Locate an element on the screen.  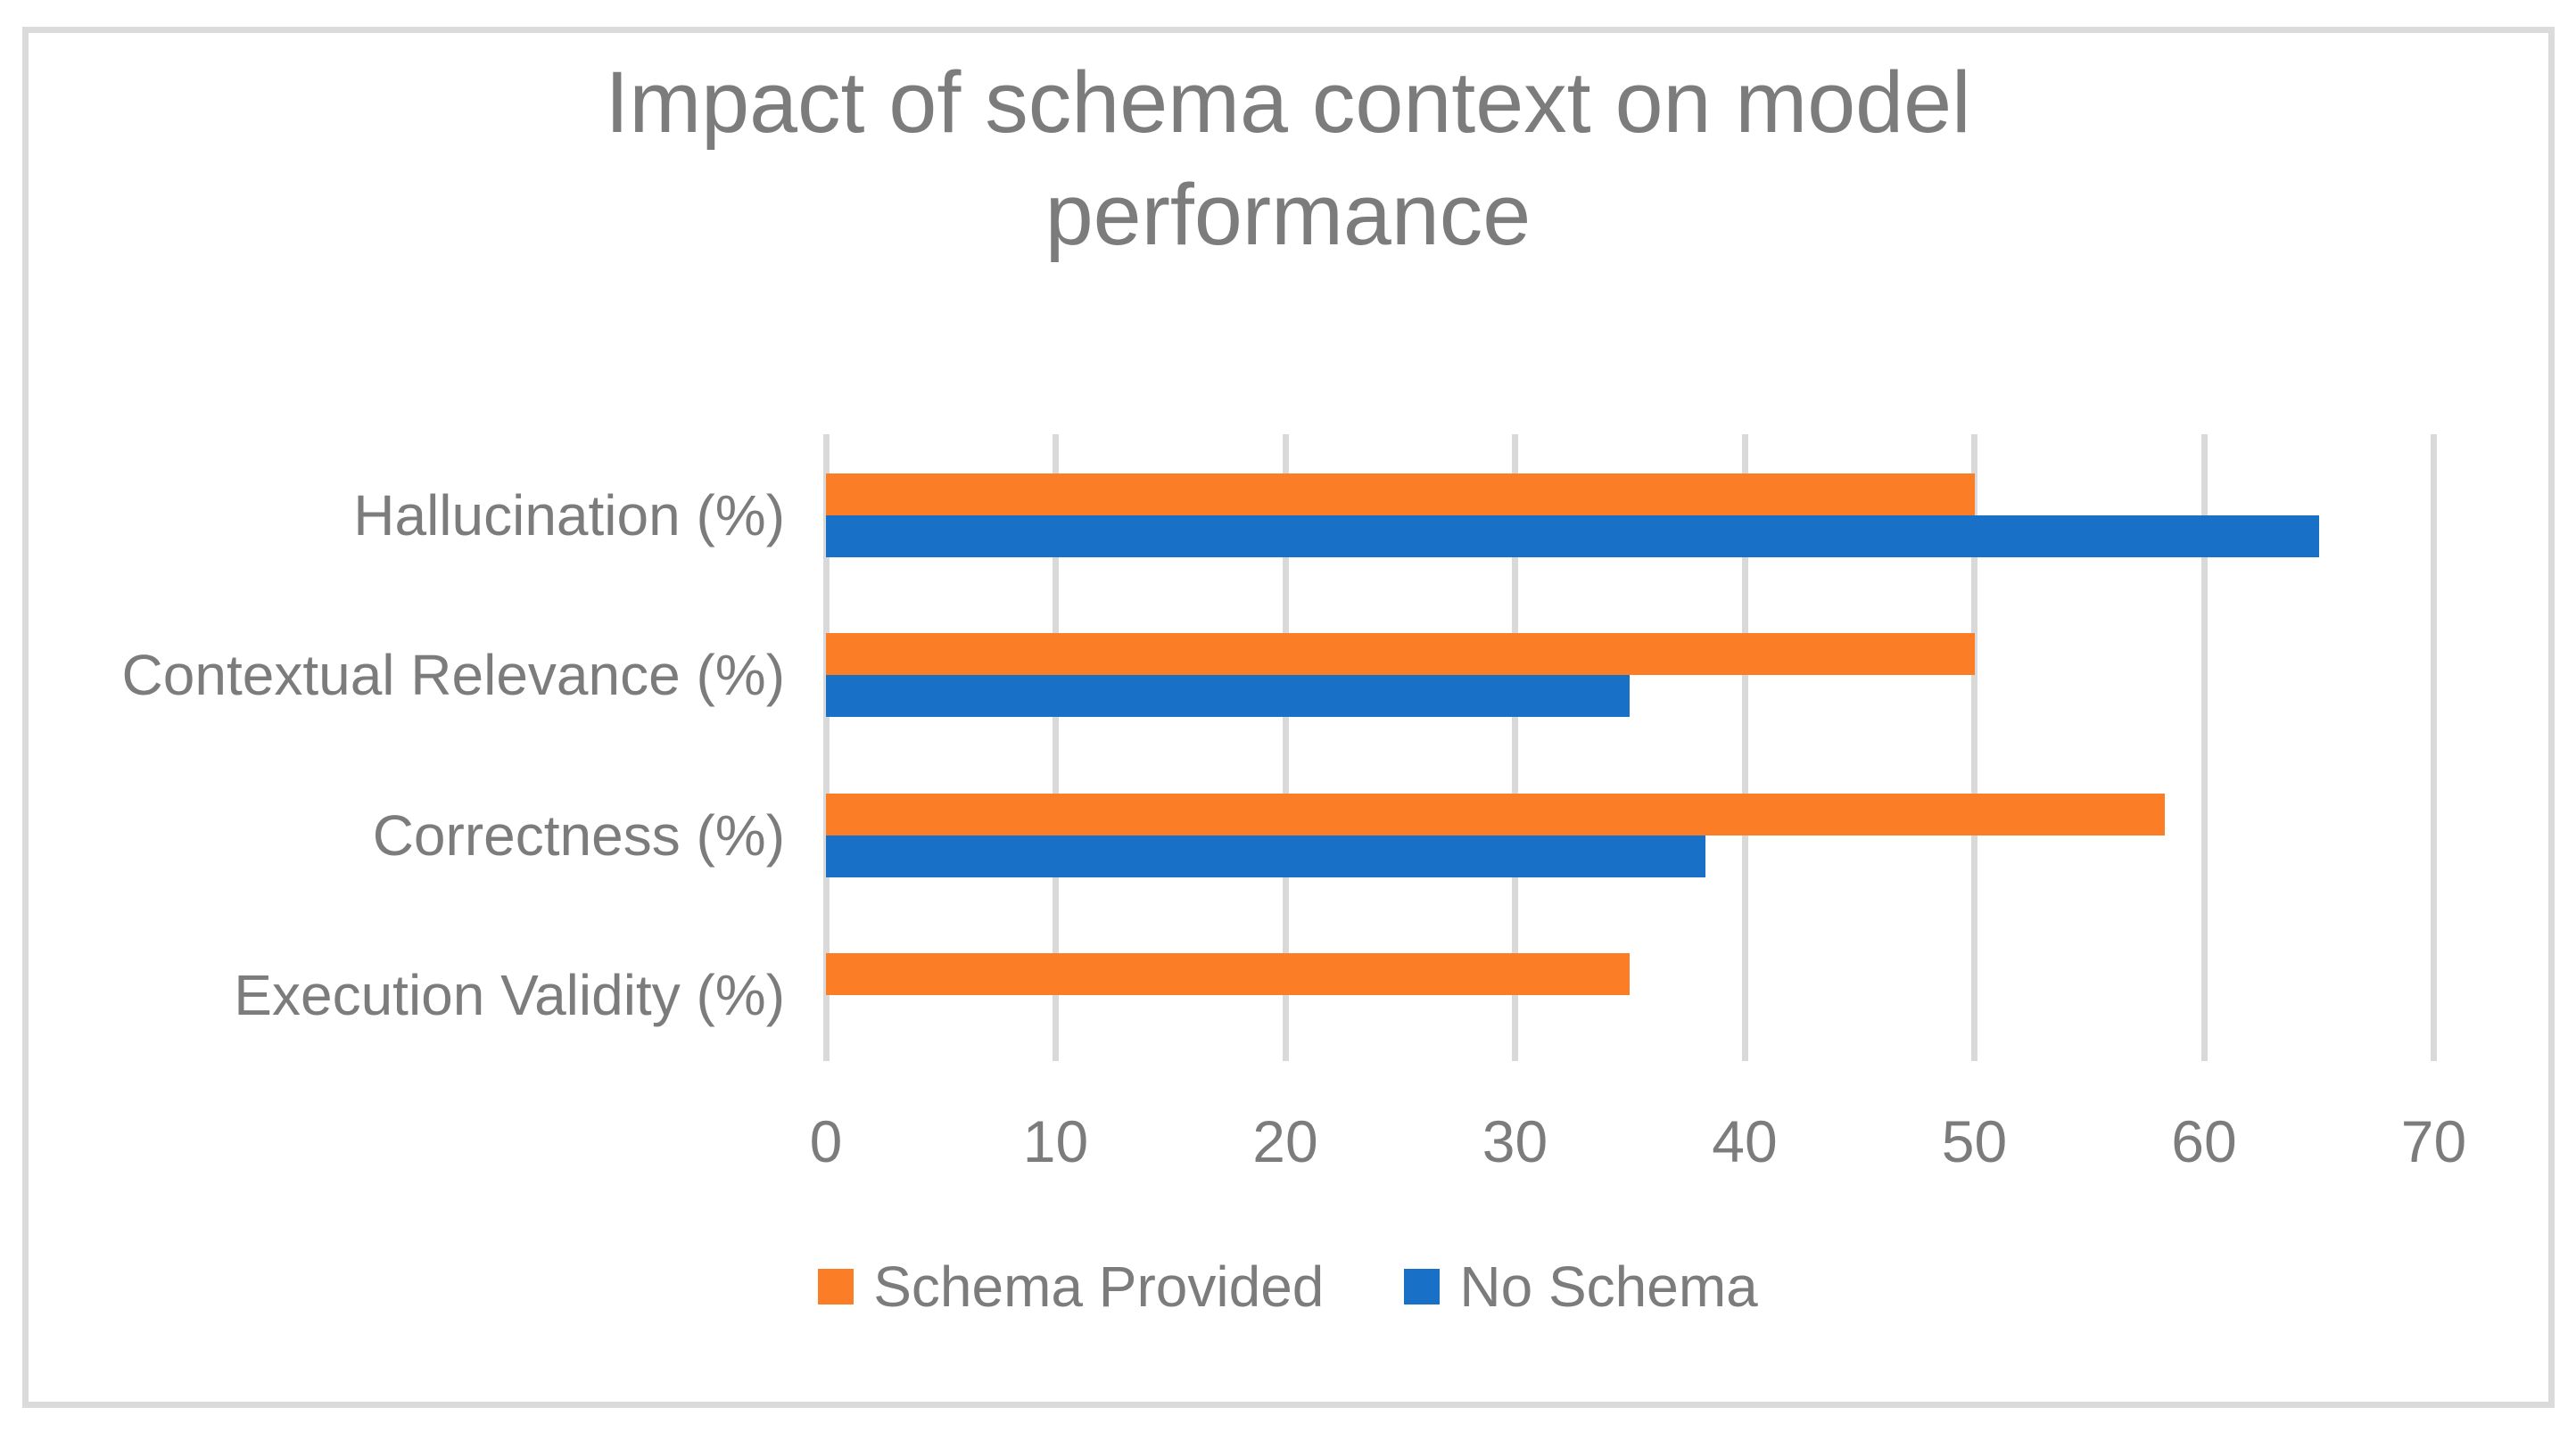
bar-schema-provided-correctness is located at coordinates (1496, 814).